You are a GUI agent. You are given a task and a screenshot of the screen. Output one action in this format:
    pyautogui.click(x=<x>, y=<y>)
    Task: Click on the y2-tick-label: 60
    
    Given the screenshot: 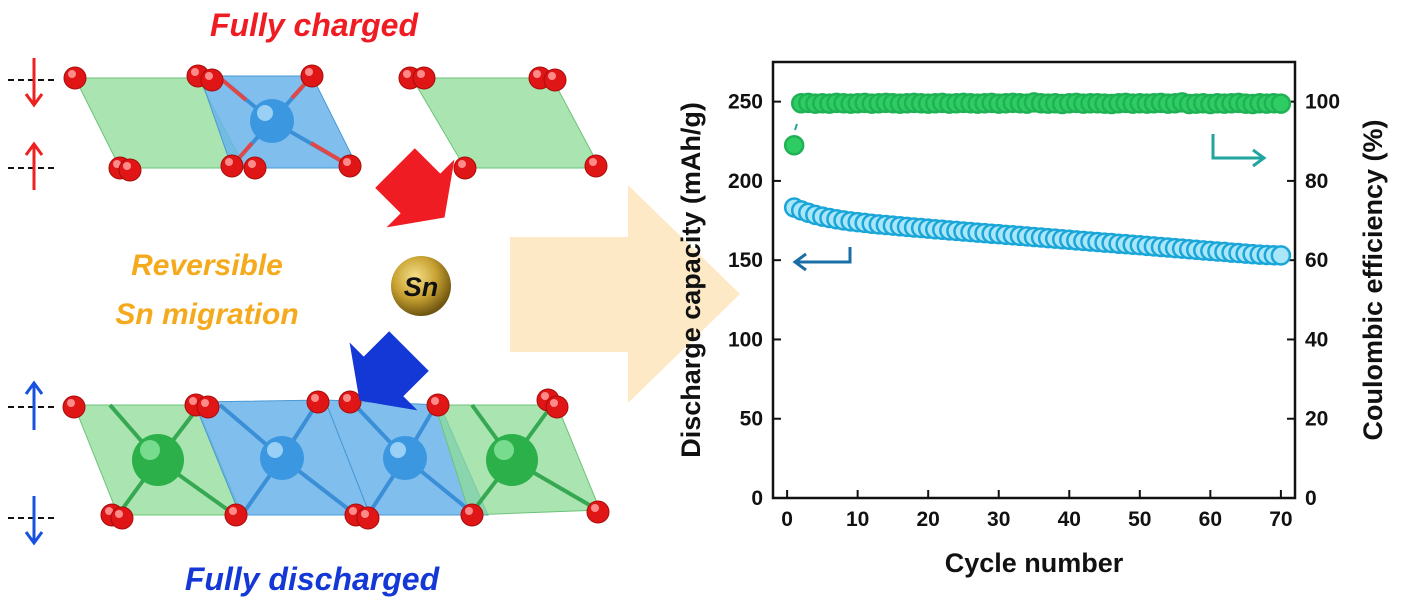 What is the action you would take?
    pyautogui.click(x=1316, y=260)
    